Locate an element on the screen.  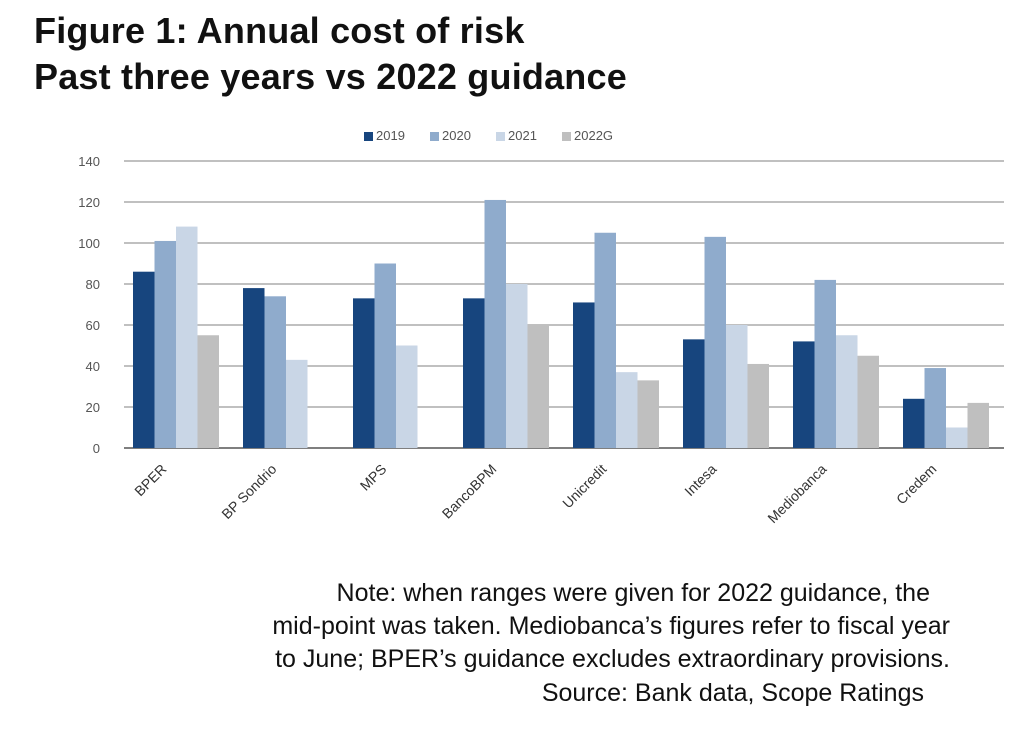
legend-label: 2019 is located at coordinates (390, 135).